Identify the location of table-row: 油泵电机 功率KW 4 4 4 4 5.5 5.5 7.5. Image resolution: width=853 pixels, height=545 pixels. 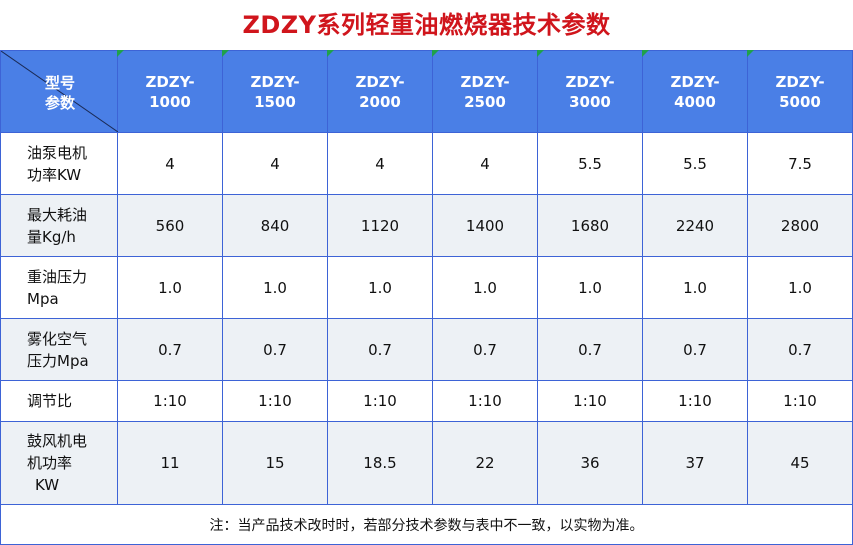
(426, 163).